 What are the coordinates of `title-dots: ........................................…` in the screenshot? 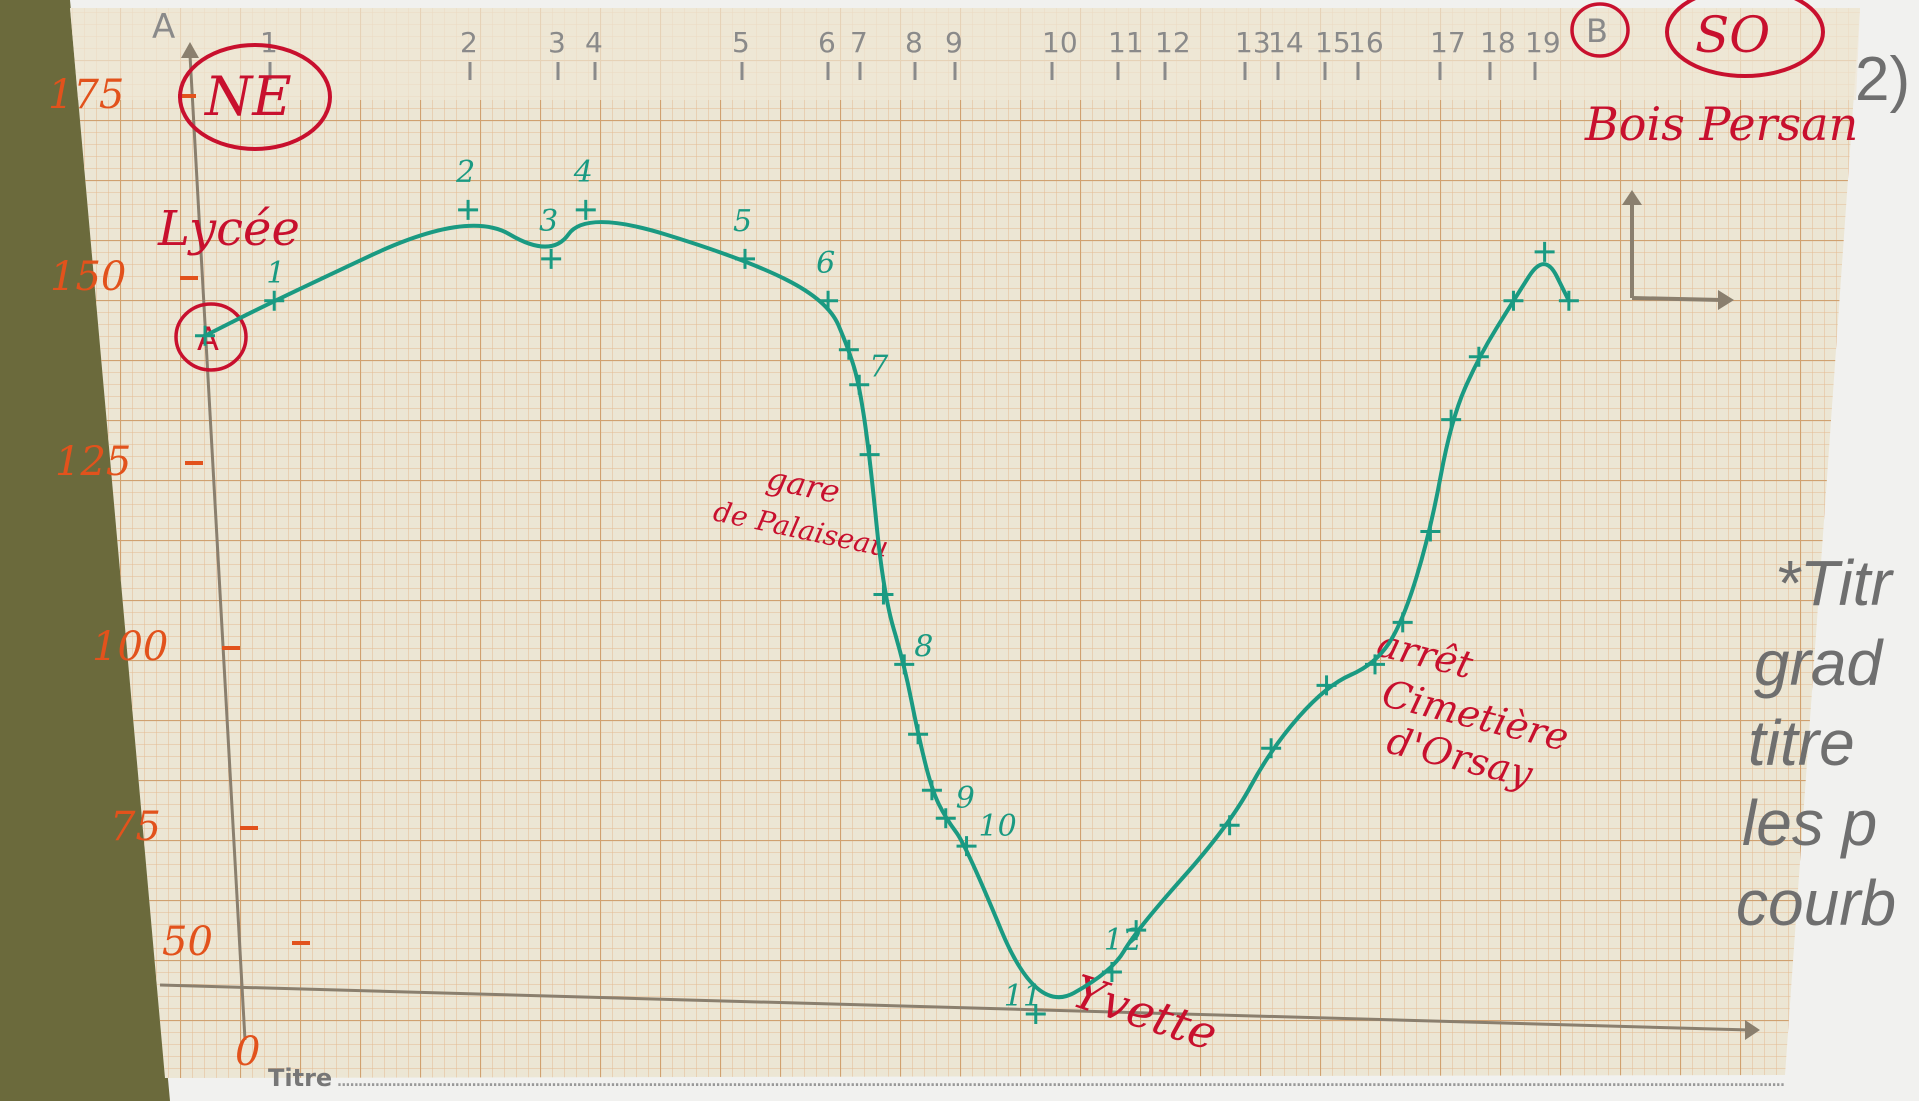 It's located at (1061, 1079).